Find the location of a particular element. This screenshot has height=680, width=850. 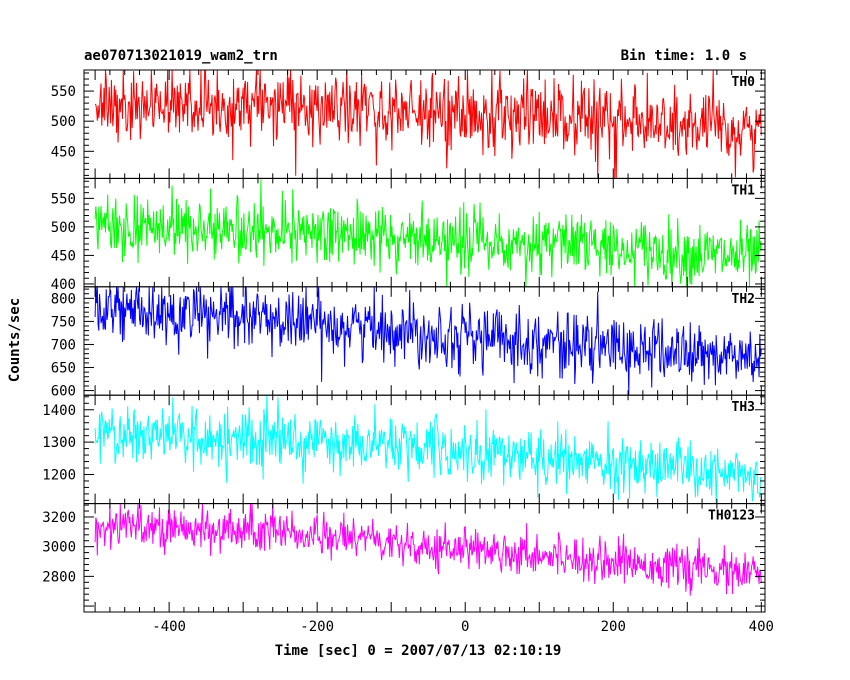

series-line-th0 is located at coordinates (428, 124).